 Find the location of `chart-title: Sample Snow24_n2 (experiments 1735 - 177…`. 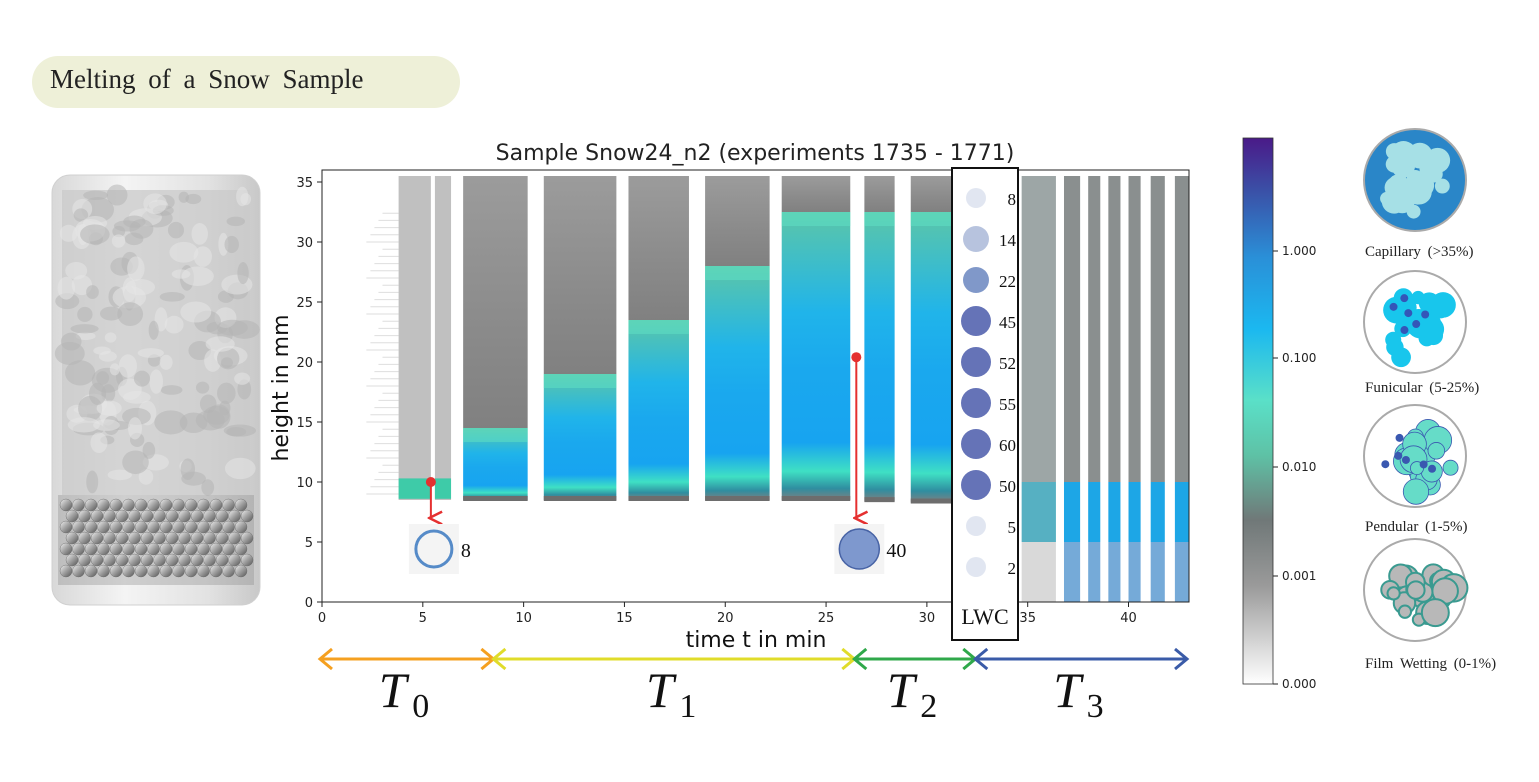

chart-title: Sample Snow24_n2 (experiments 1735 - 177… is located at coordinates (755, 153).